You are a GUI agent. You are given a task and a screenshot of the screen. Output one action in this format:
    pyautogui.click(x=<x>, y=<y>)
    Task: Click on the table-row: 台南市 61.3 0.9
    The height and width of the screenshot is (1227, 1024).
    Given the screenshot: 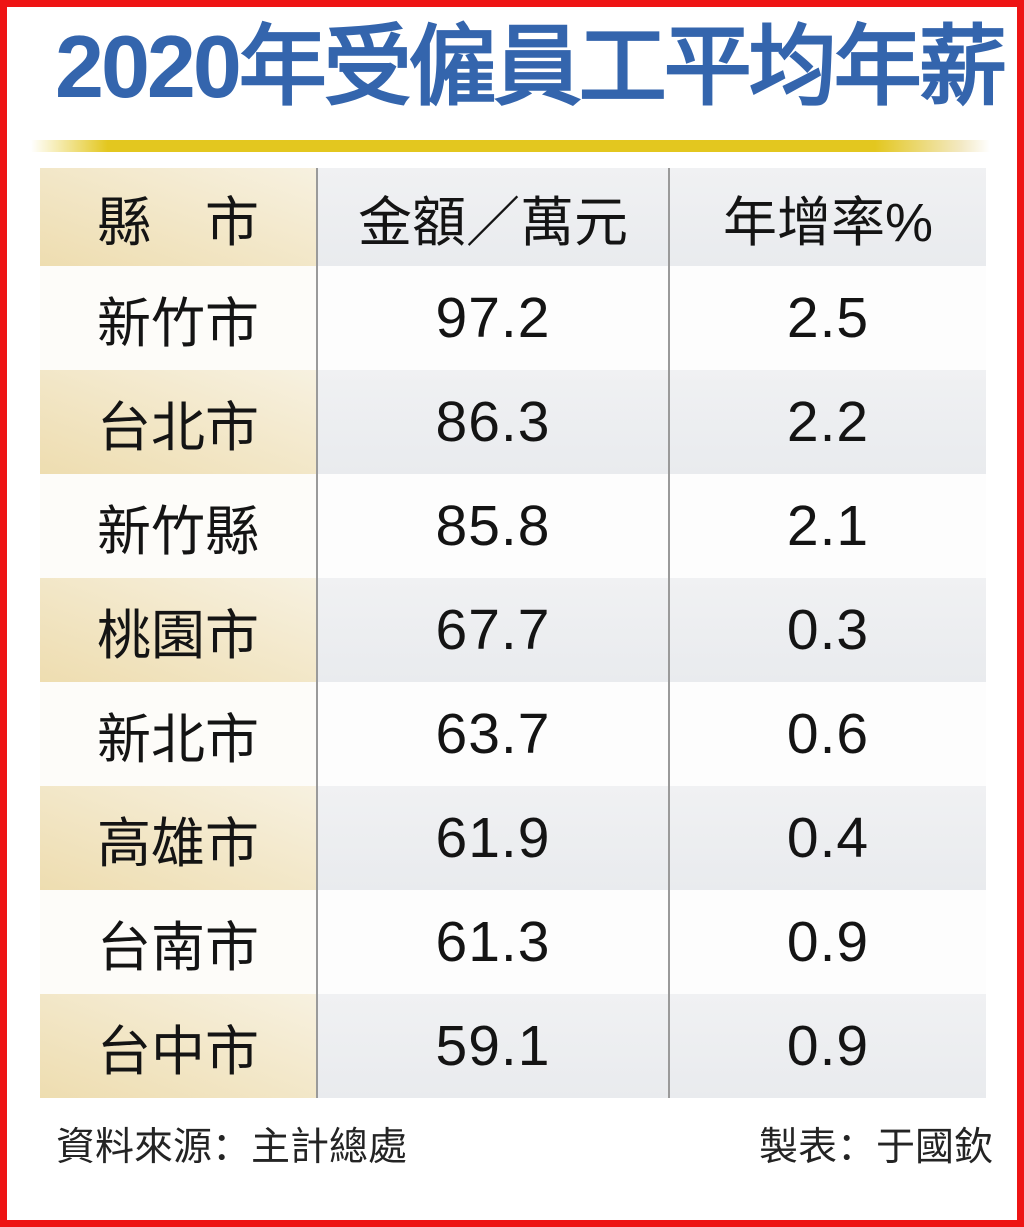 What is the action you would take?
    pyautogui.click(x=513, y=942)
    